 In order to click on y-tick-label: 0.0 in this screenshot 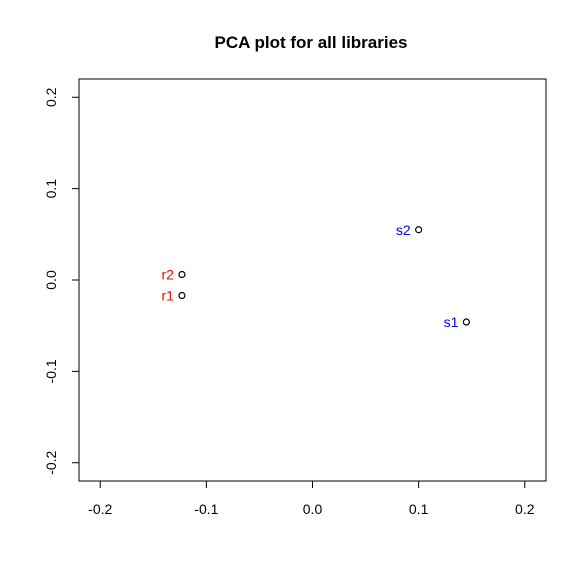, I will do `click(51, 280)`.